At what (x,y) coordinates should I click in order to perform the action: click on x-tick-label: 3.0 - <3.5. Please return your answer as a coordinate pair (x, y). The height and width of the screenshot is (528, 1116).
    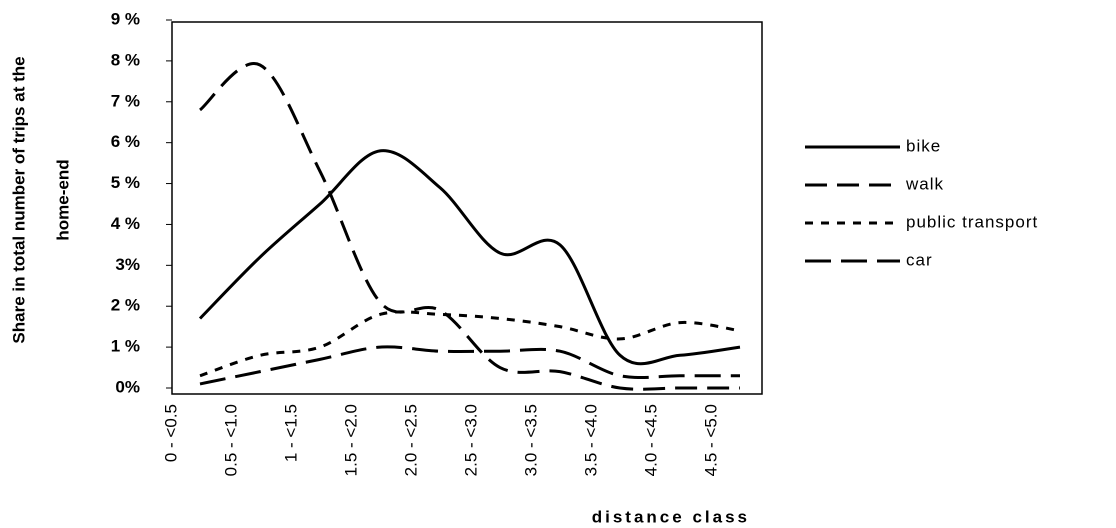
    Looking at the image, I should click on (530, 440).